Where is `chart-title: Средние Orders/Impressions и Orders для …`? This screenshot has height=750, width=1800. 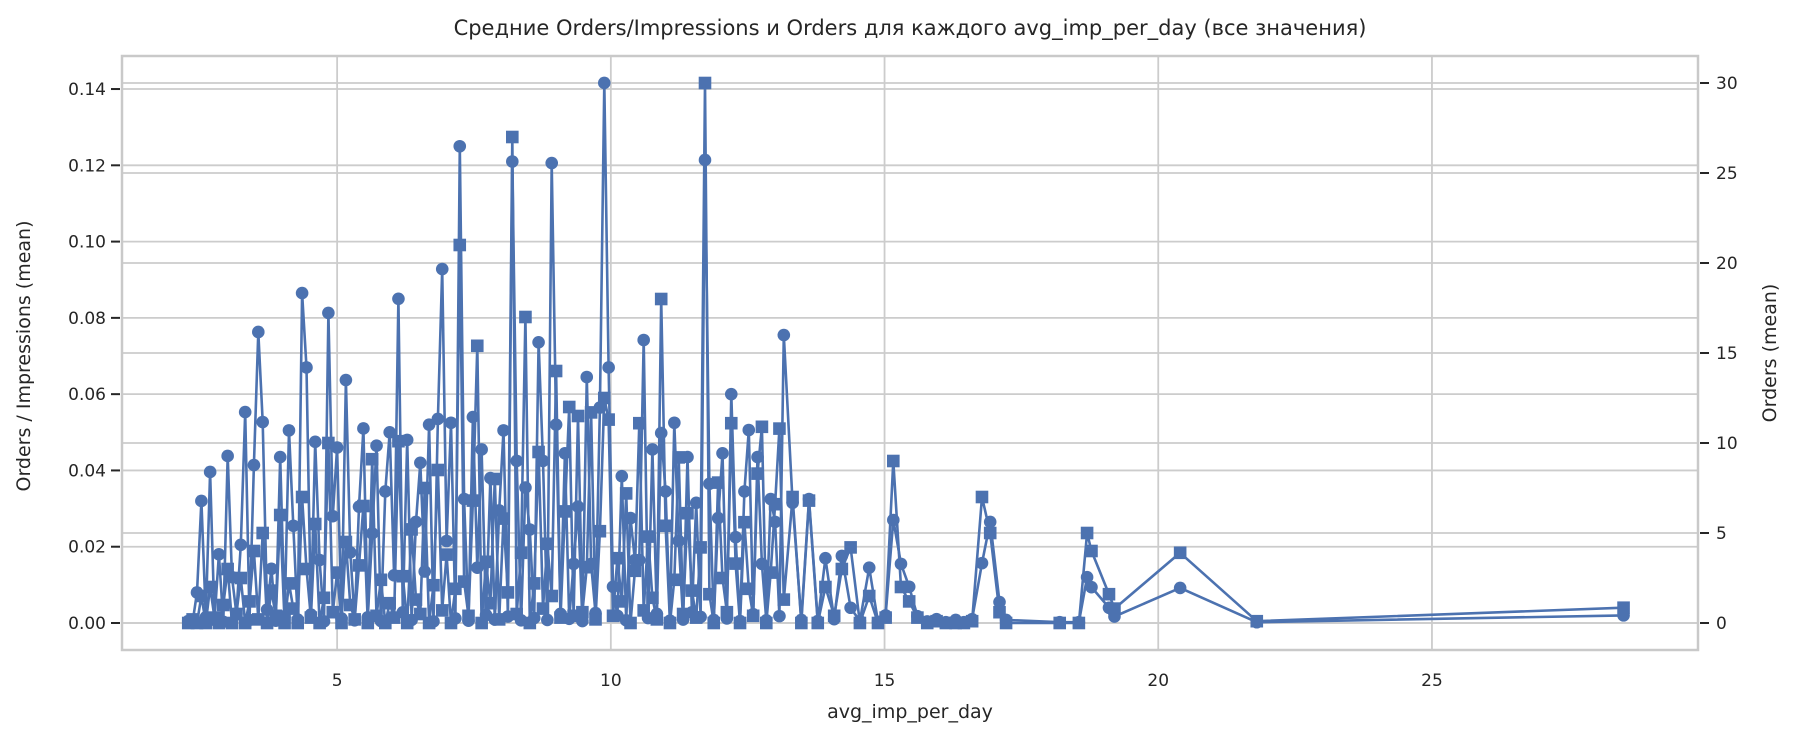 chart-title: Средние Orders/Impressions и Orders для … is located at coordinates (910, 28).